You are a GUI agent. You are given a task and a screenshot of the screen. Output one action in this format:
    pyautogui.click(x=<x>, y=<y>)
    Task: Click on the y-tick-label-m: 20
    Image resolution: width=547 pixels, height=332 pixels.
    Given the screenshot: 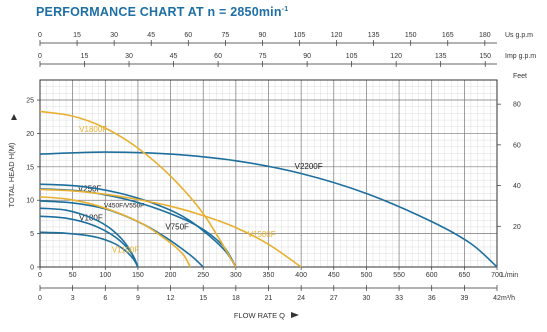 What is the action you would take?
    pyautogui.click(x=30, y=134)
    